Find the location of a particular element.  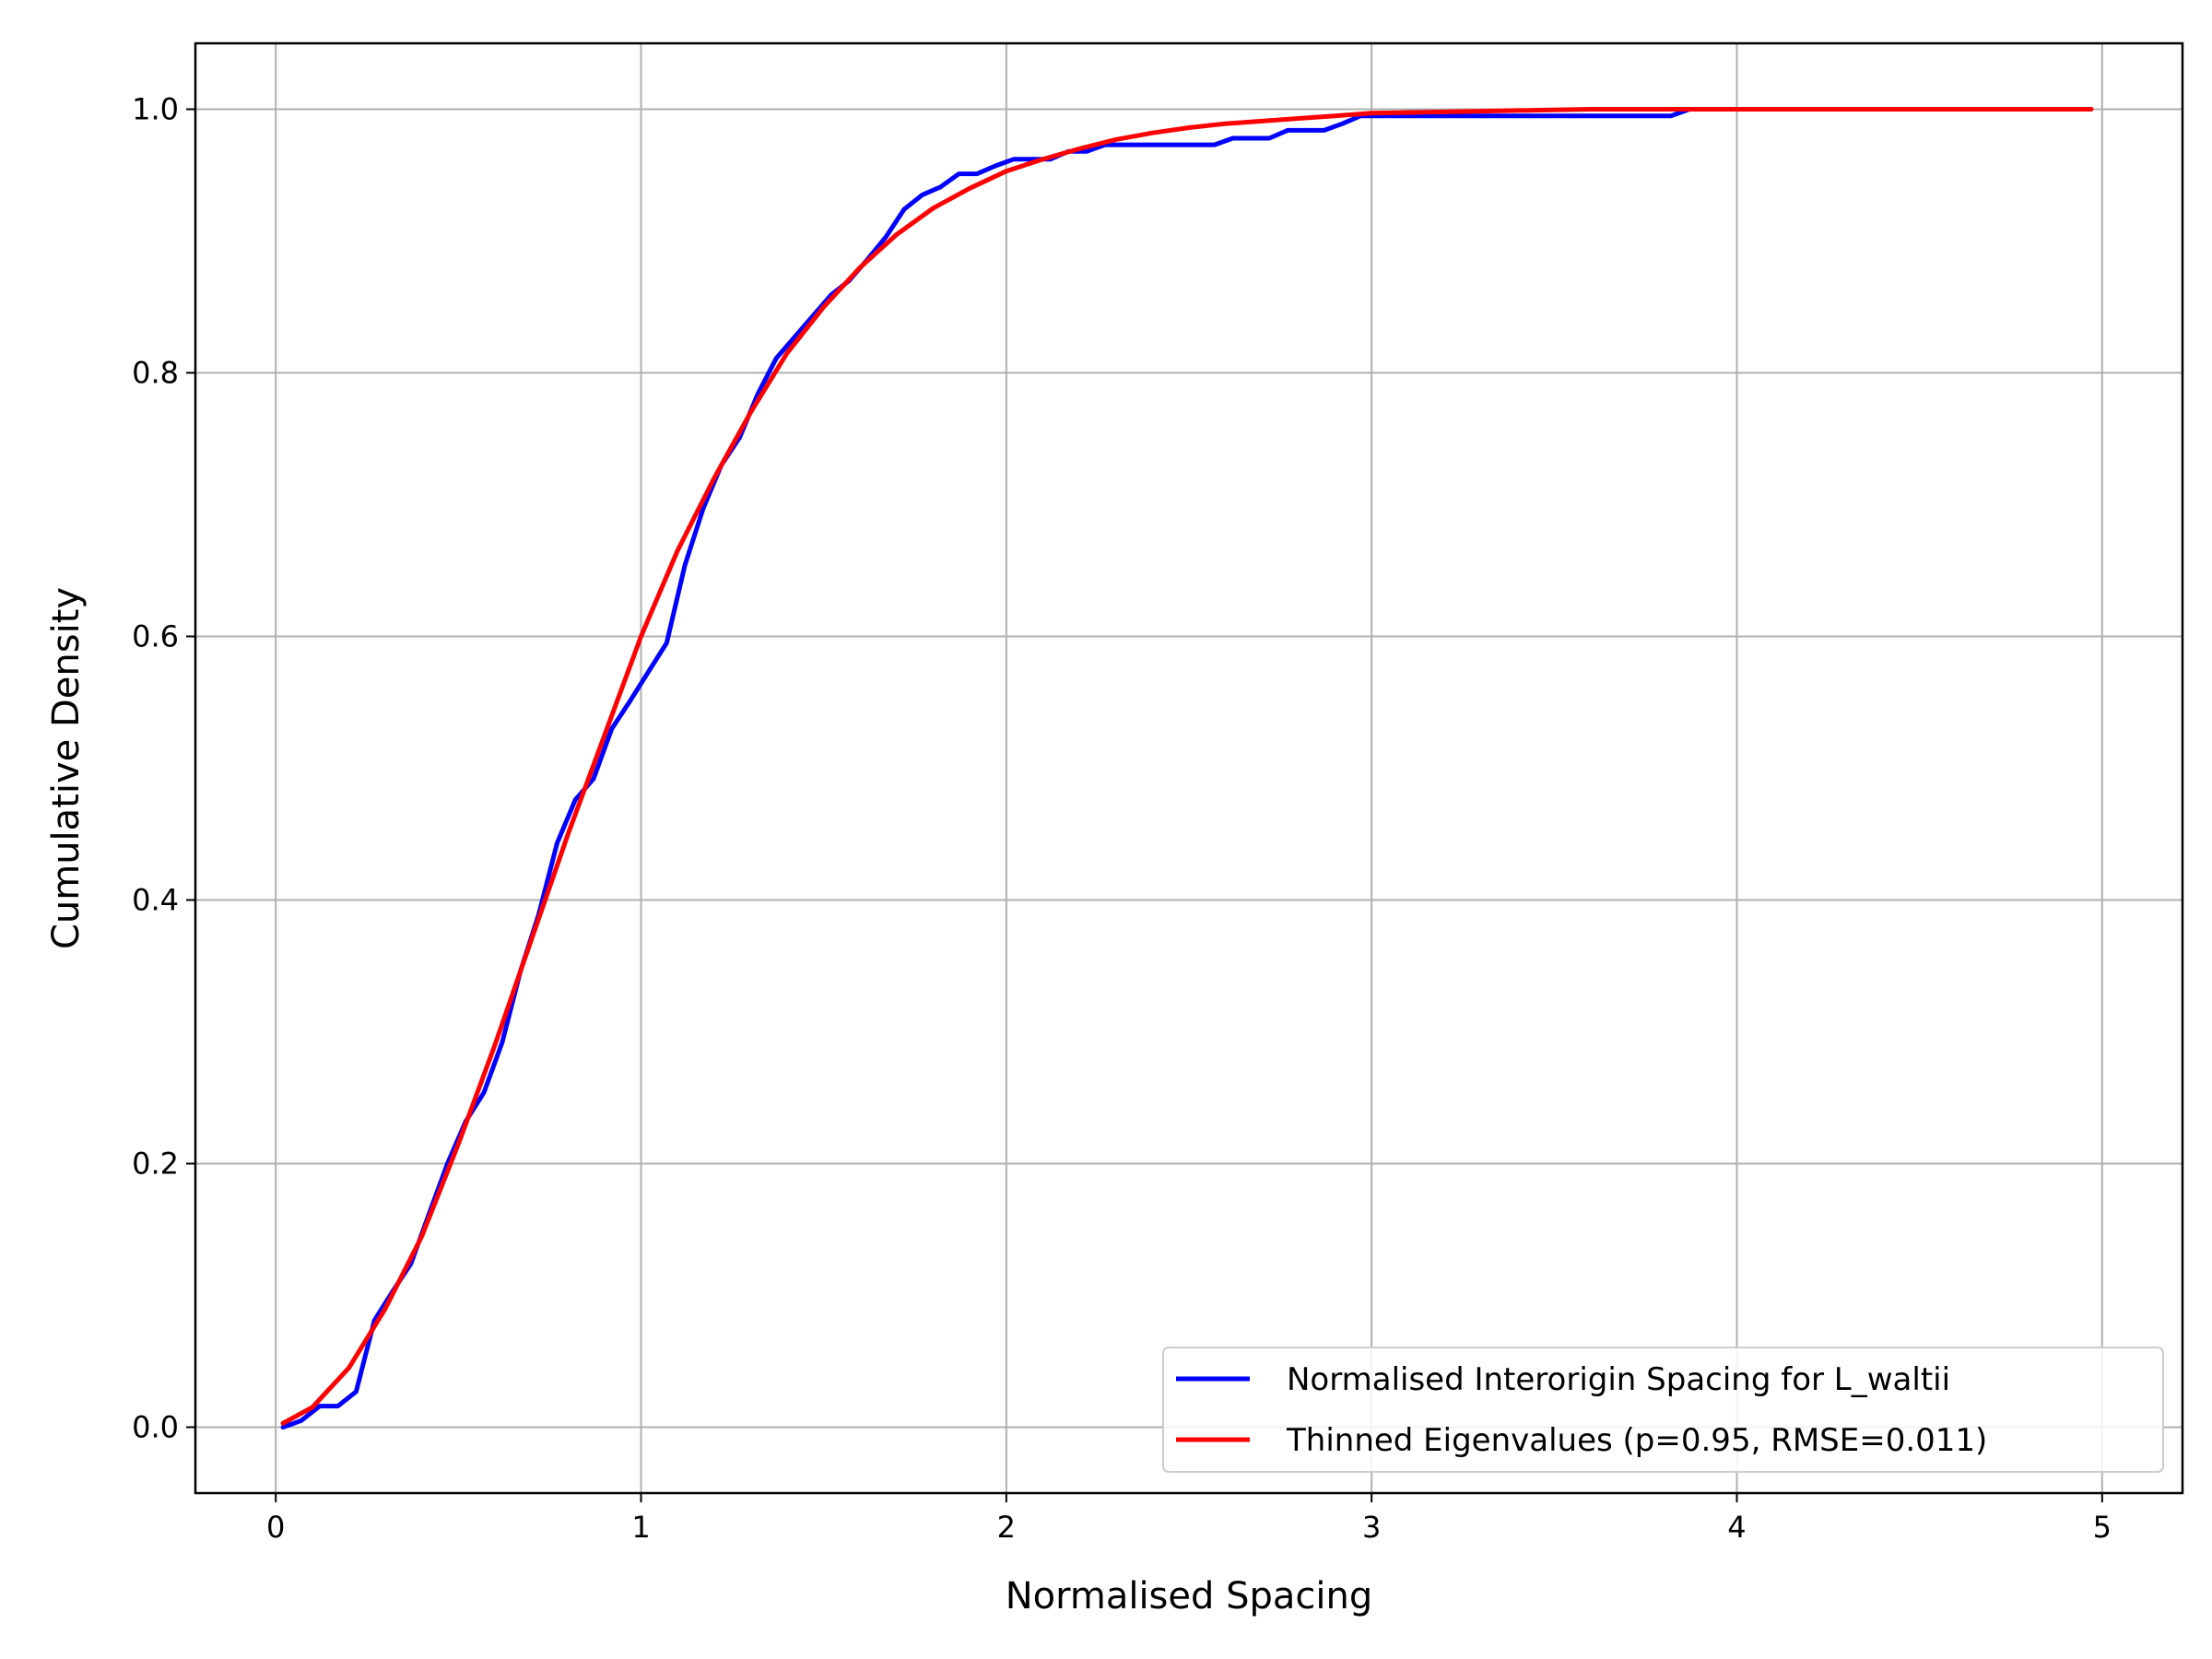

x-tick-label: 4 is located at coordinates (1736, 1527).